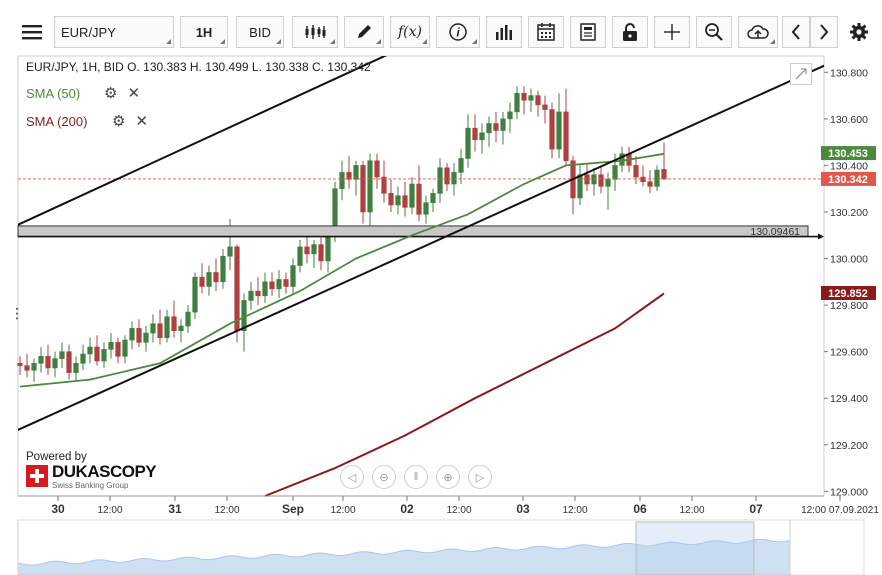 This screenshot has height=575, width=882. What do you see at coordinates (91, 473) in the screenshot?
I see `dukascopy-branding: Powered by DUKASCOPY Swiss Banking Group` at bounding box center [91, 473].